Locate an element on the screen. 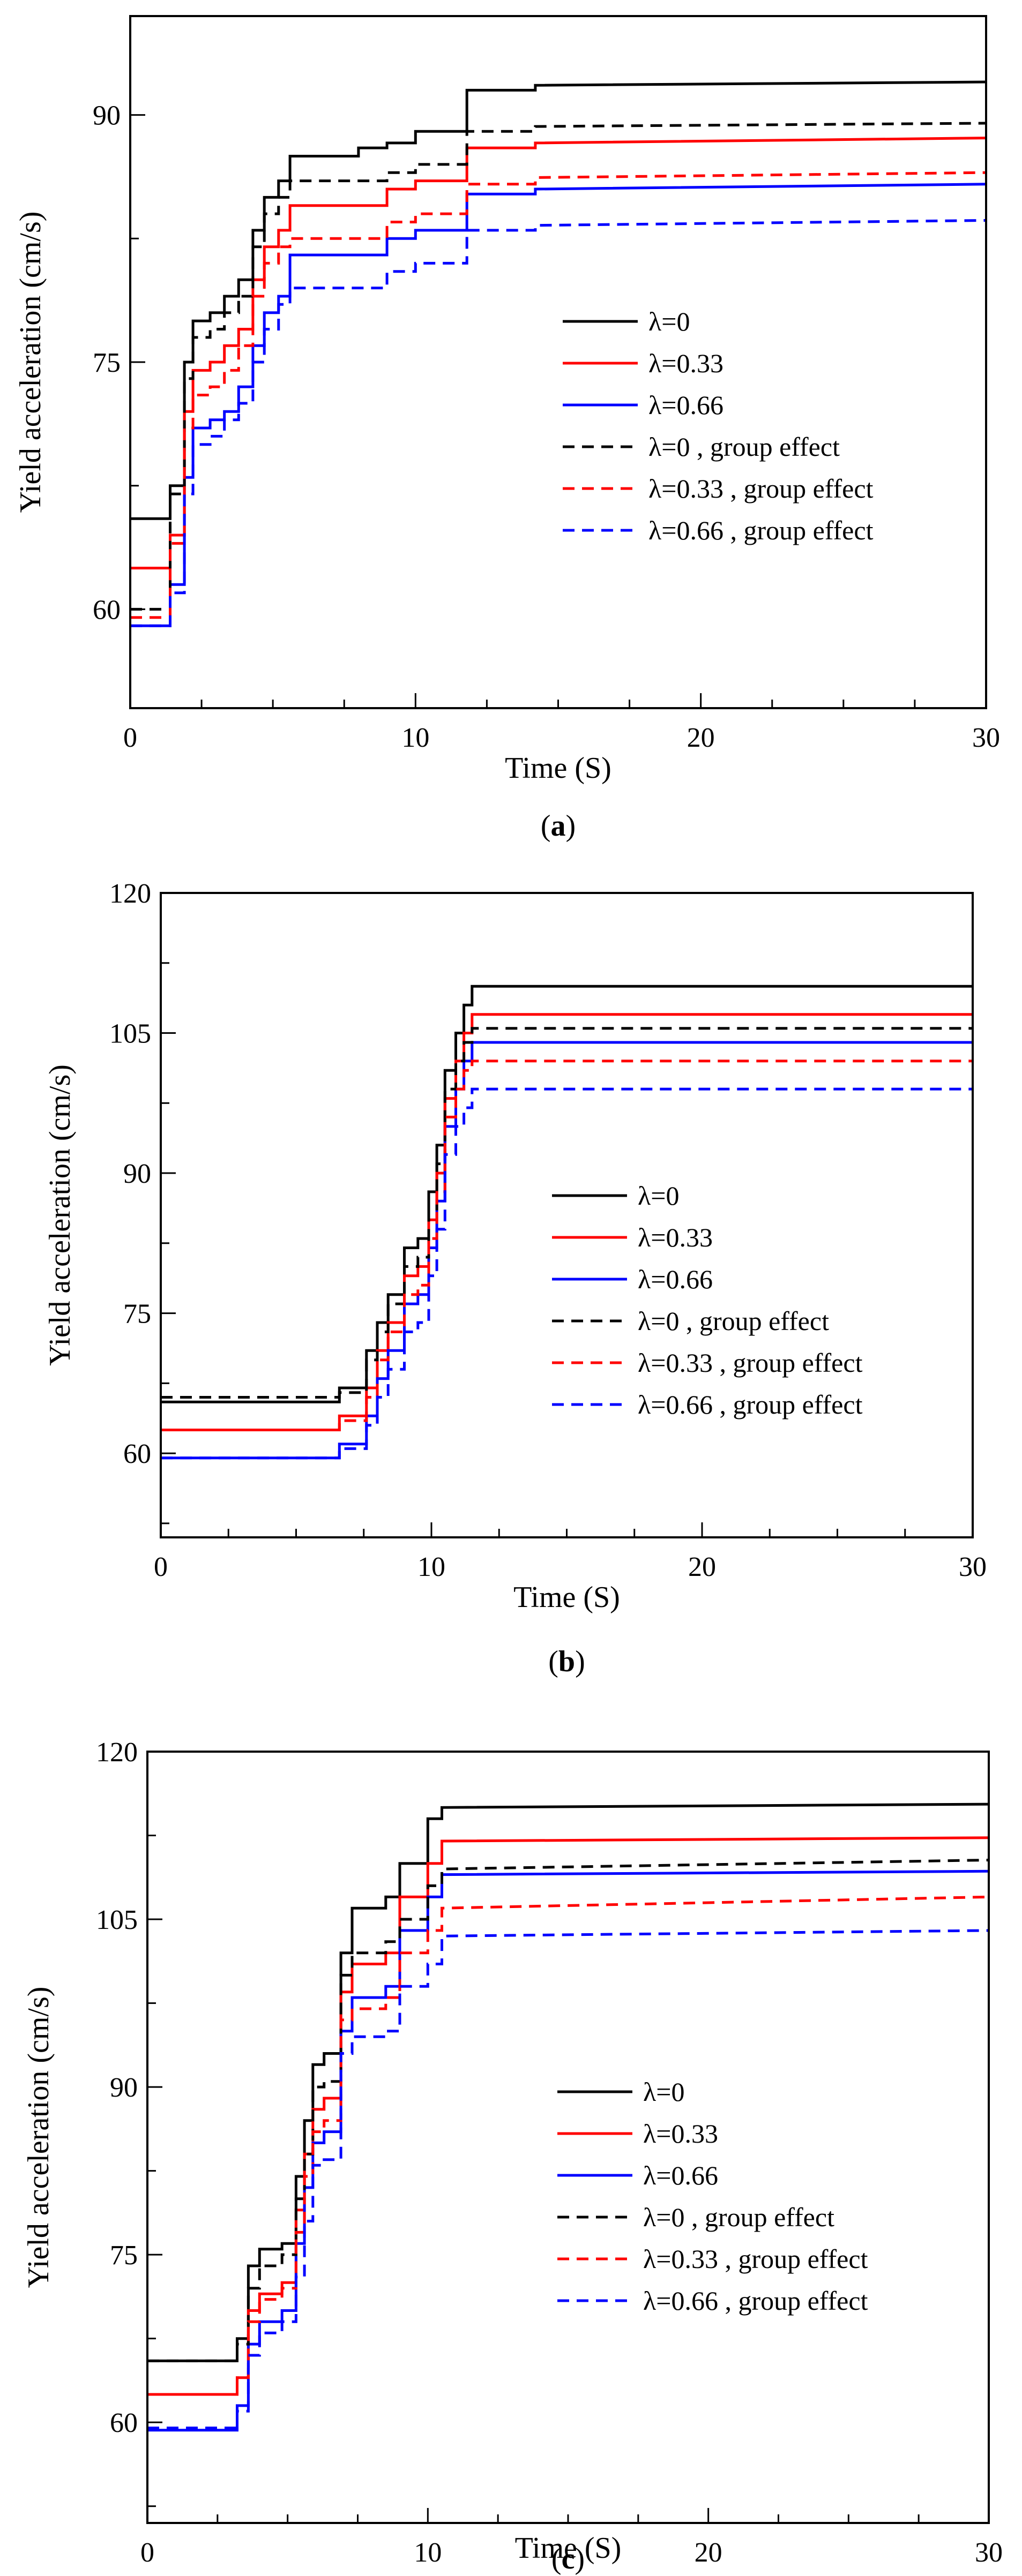 The width and height of the screenshot is (1022, 2576). series-group is located at coordinates (567, 1222).